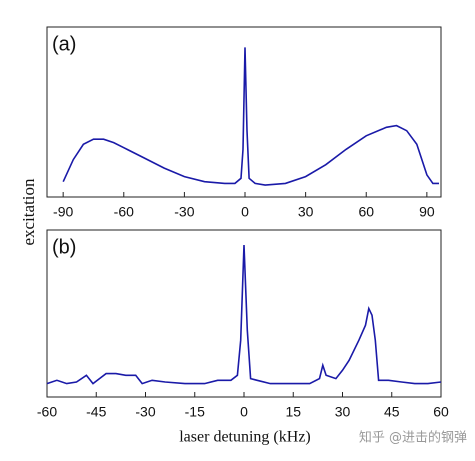  What do you see at coordinates (64, 247) in the screenshot?
I see `panel-label: (b)` at bounding box center [64, 247].